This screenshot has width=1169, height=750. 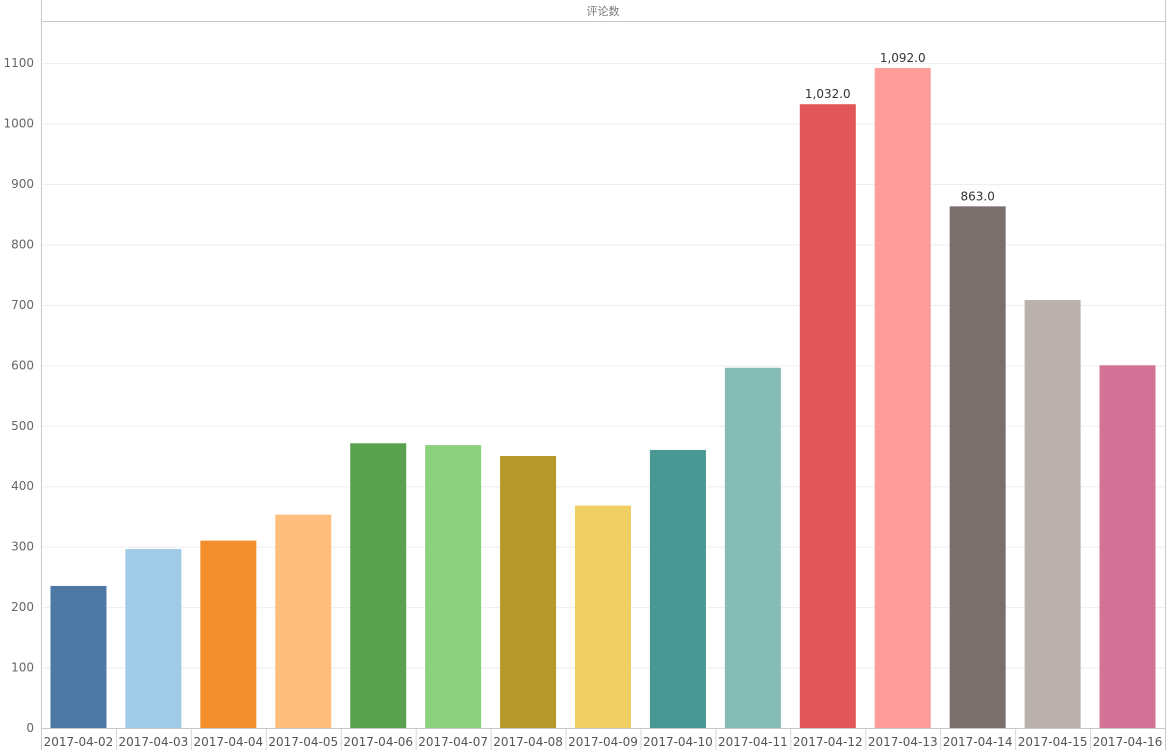 I want to click on x-tick-label: 2017-04-02, so click(x=79, y=742).